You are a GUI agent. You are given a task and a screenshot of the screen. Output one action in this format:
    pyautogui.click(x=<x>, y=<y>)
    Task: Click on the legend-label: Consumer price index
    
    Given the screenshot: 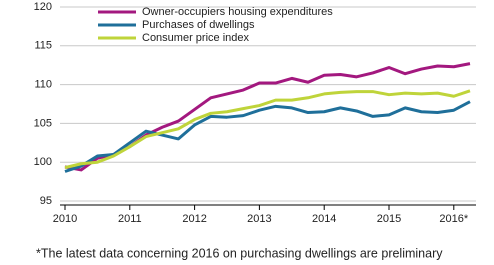 What is the action you would take?
    pyautogui.click(x=195, y=38)
    